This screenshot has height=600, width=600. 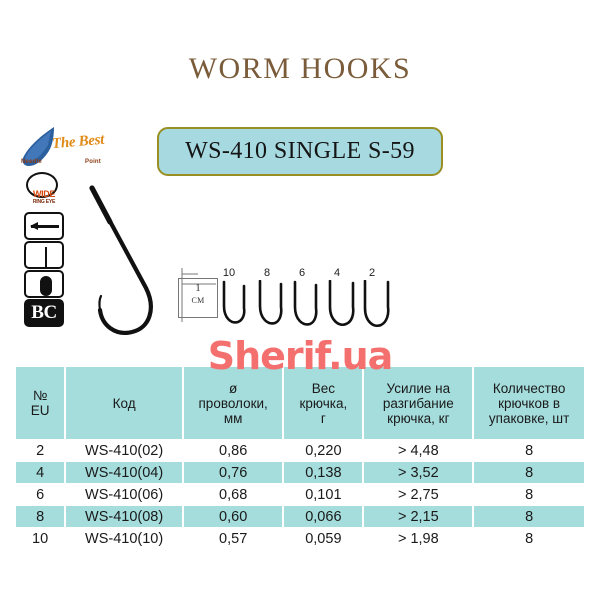 I want to click on cell-diameter: 0,57, so click(x=233, y=538).